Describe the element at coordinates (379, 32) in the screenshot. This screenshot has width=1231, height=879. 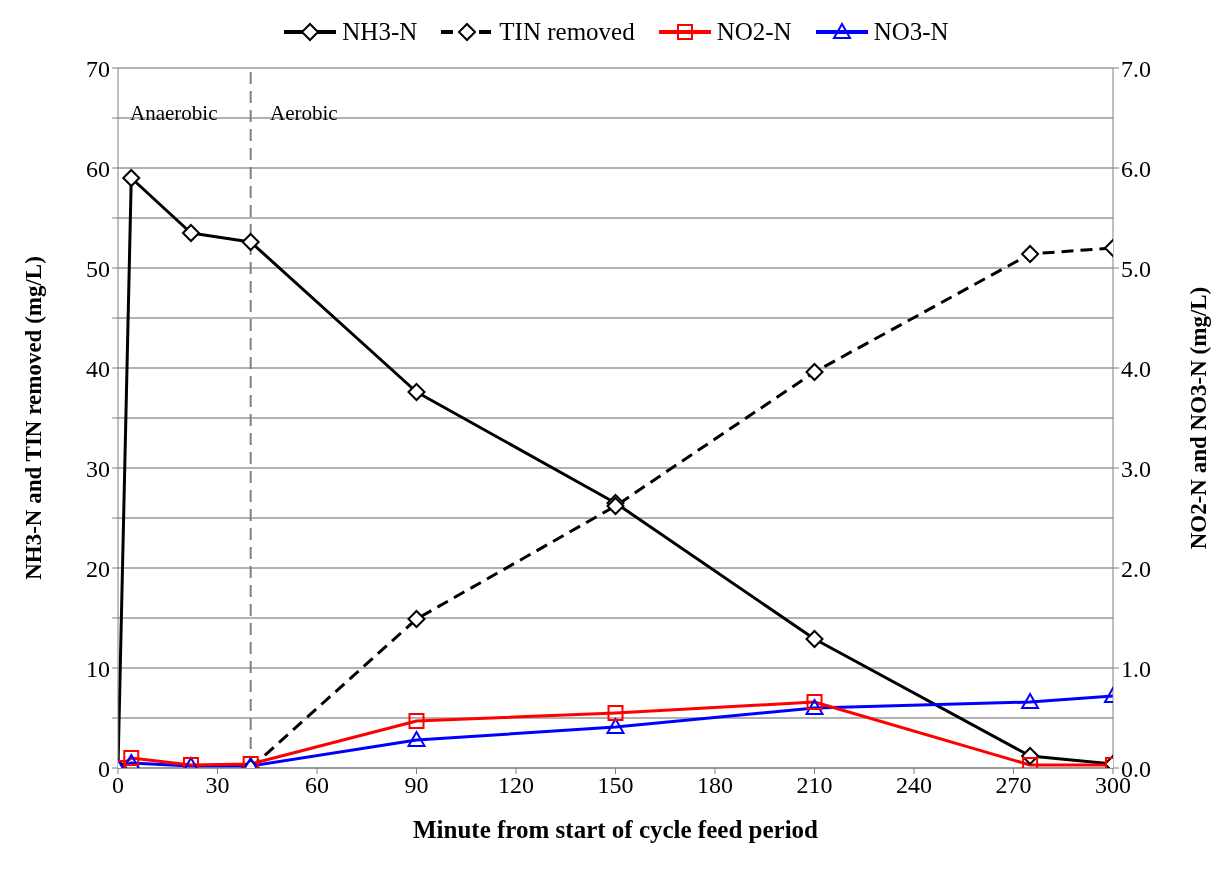
I see `legend-label: NH3-N` at that location.